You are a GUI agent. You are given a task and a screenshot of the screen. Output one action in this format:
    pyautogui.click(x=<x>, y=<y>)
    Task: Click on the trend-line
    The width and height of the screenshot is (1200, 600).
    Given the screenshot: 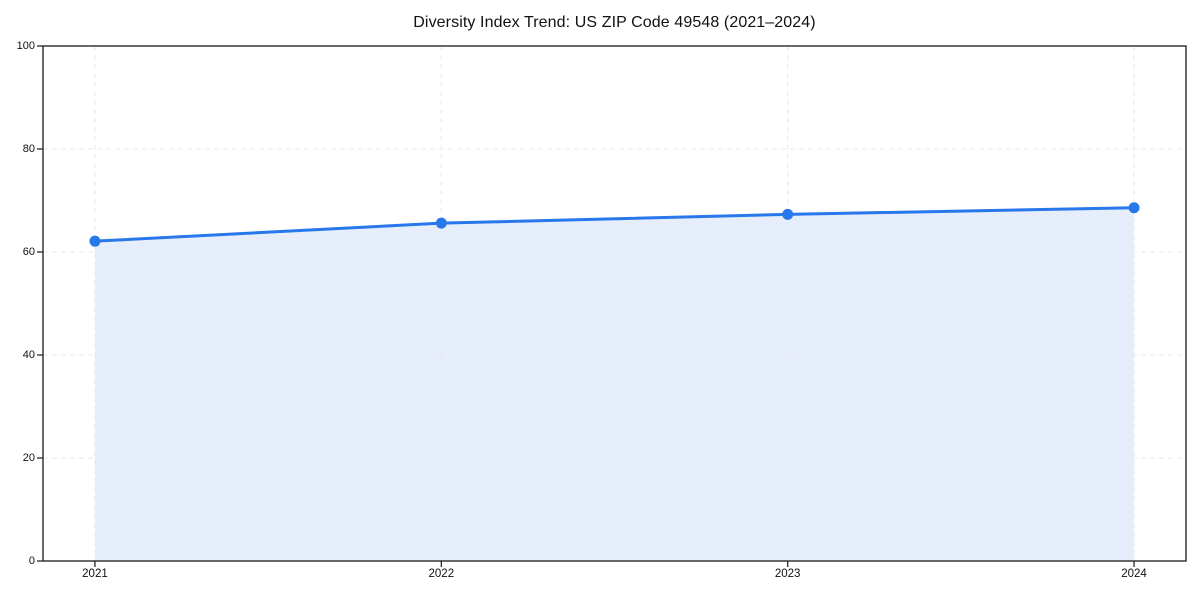 What is the action you would take?
    pyautogui.click(x=614, y=224)
    